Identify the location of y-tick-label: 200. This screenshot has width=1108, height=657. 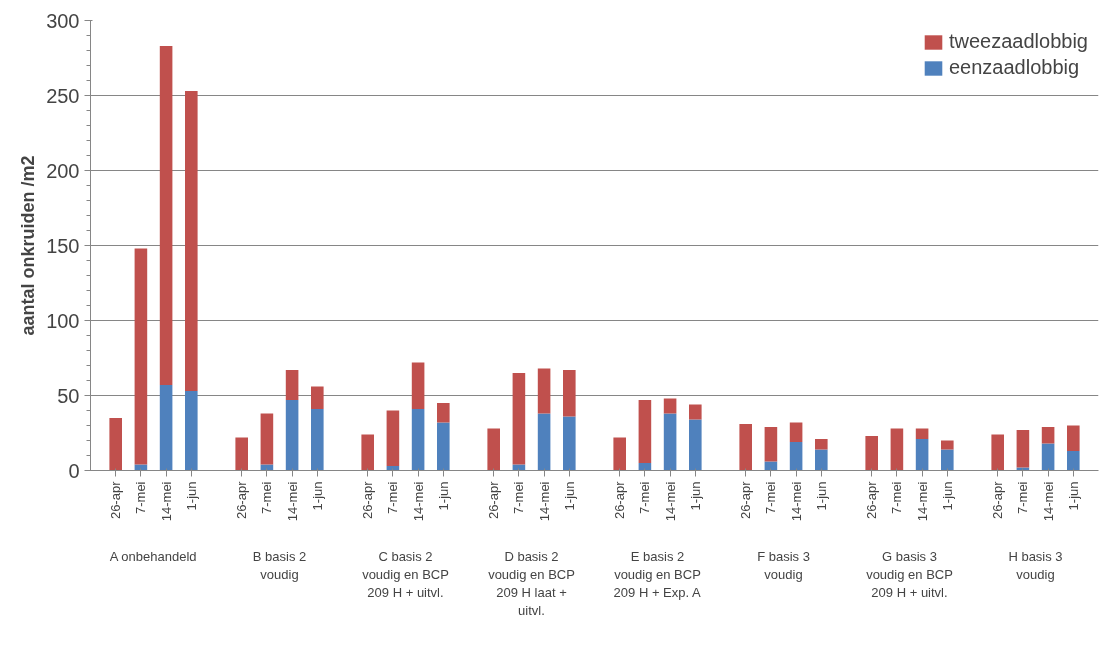
(63, 170).